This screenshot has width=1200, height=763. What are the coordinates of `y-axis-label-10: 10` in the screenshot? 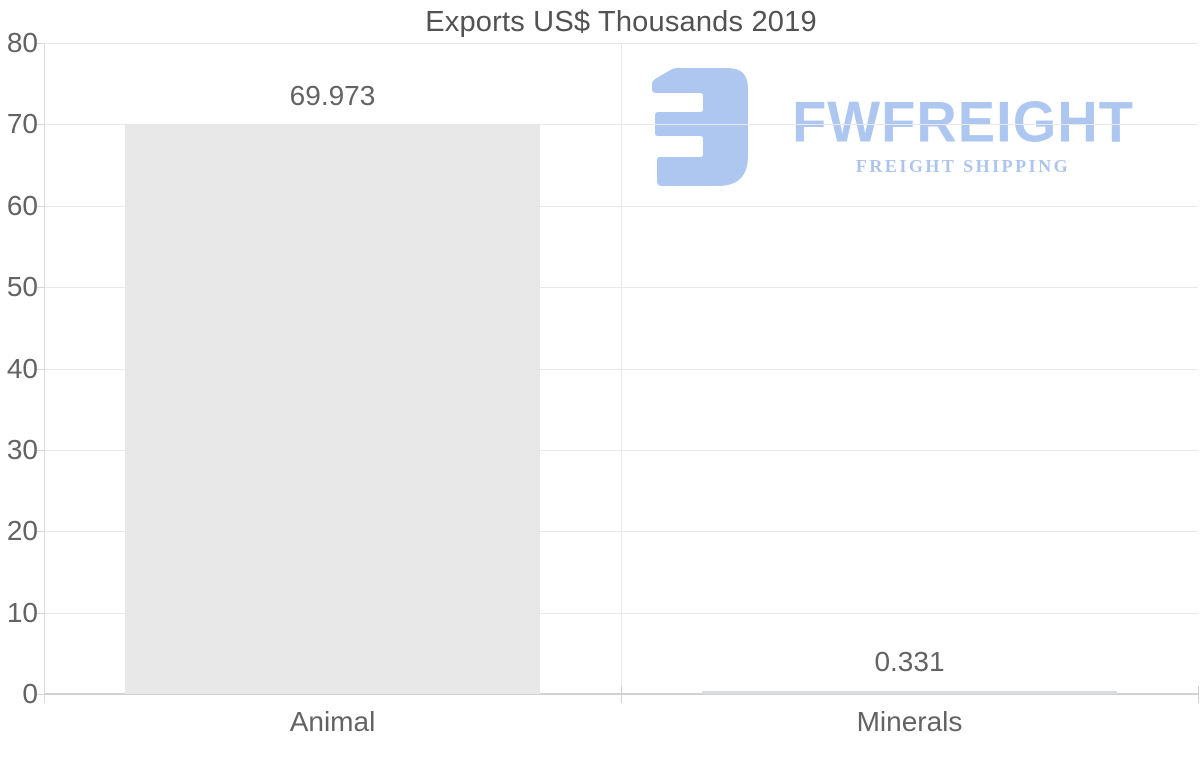 It's located at (22, 612).